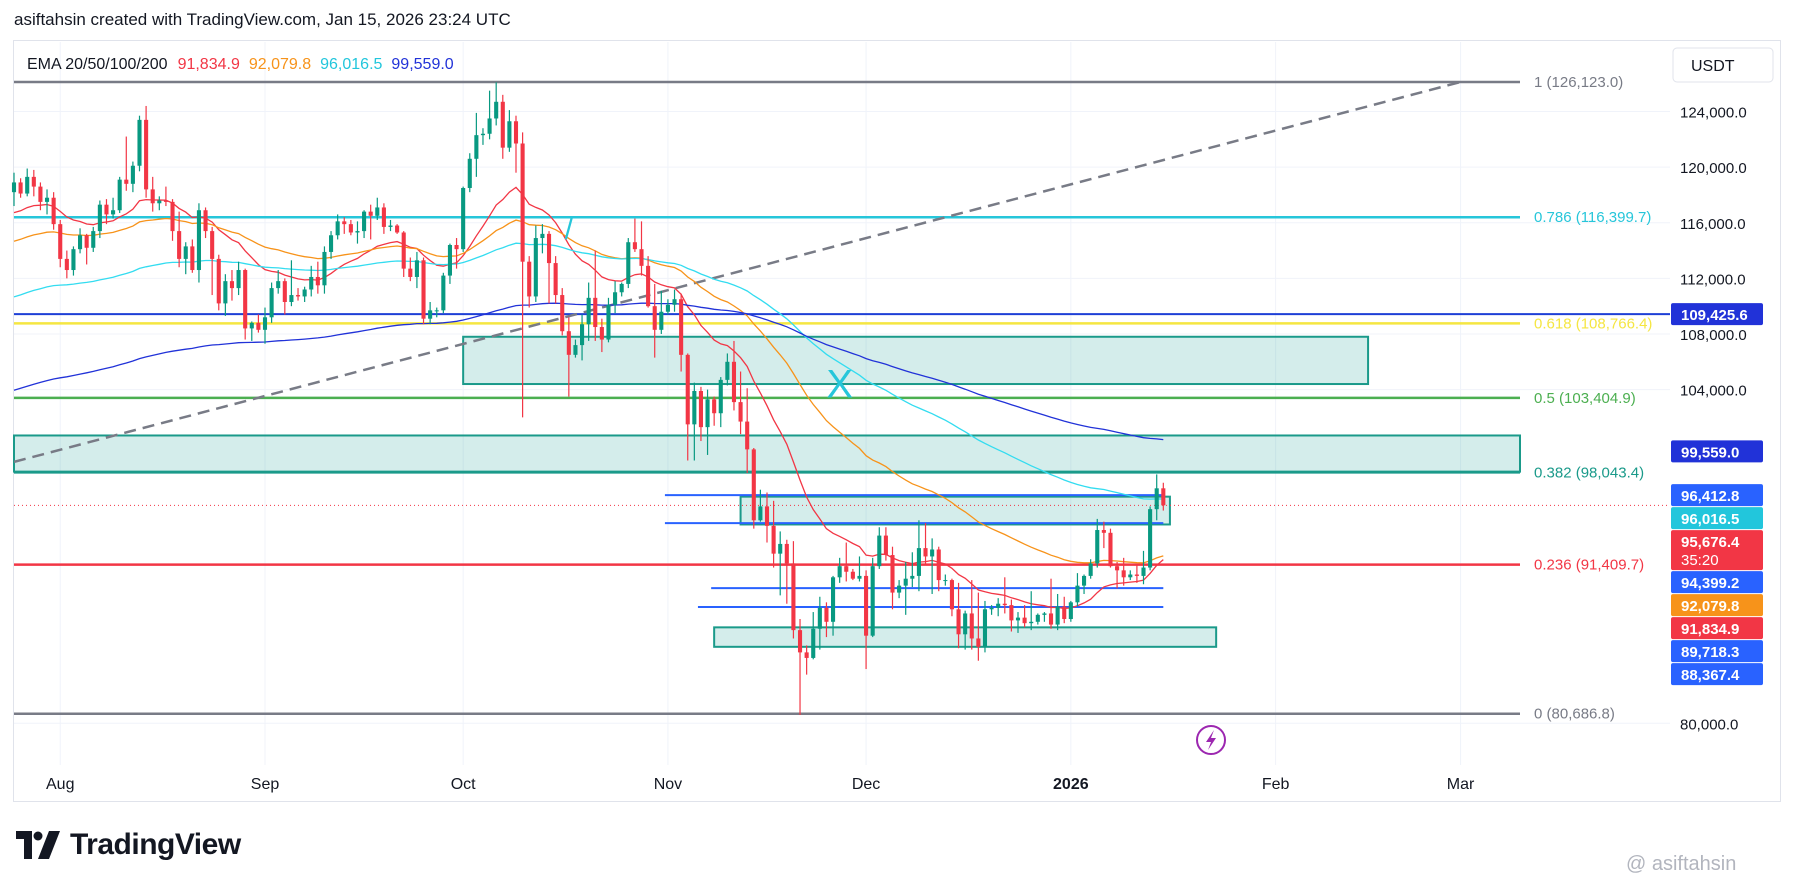  Describe the element at coordinates (1211, 740) in the screenshot. I see `lightning-icon` at that location.